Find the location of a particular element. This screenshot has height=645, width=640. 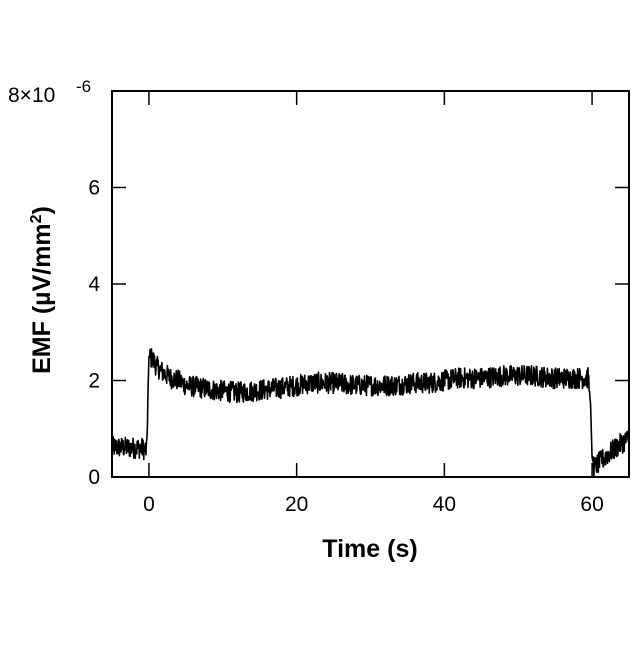

x-tick-label: 20 is located at coordinates (296, 504).